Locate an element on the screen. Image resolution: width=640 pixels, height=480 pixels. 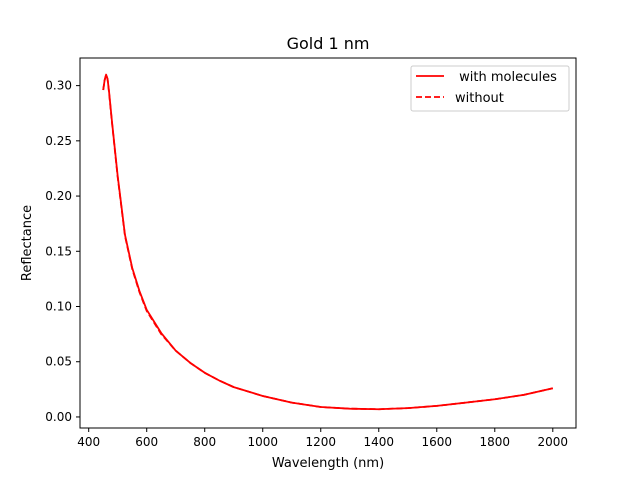
y-tick-label: 0.00 is located at coordinates (58, 417).